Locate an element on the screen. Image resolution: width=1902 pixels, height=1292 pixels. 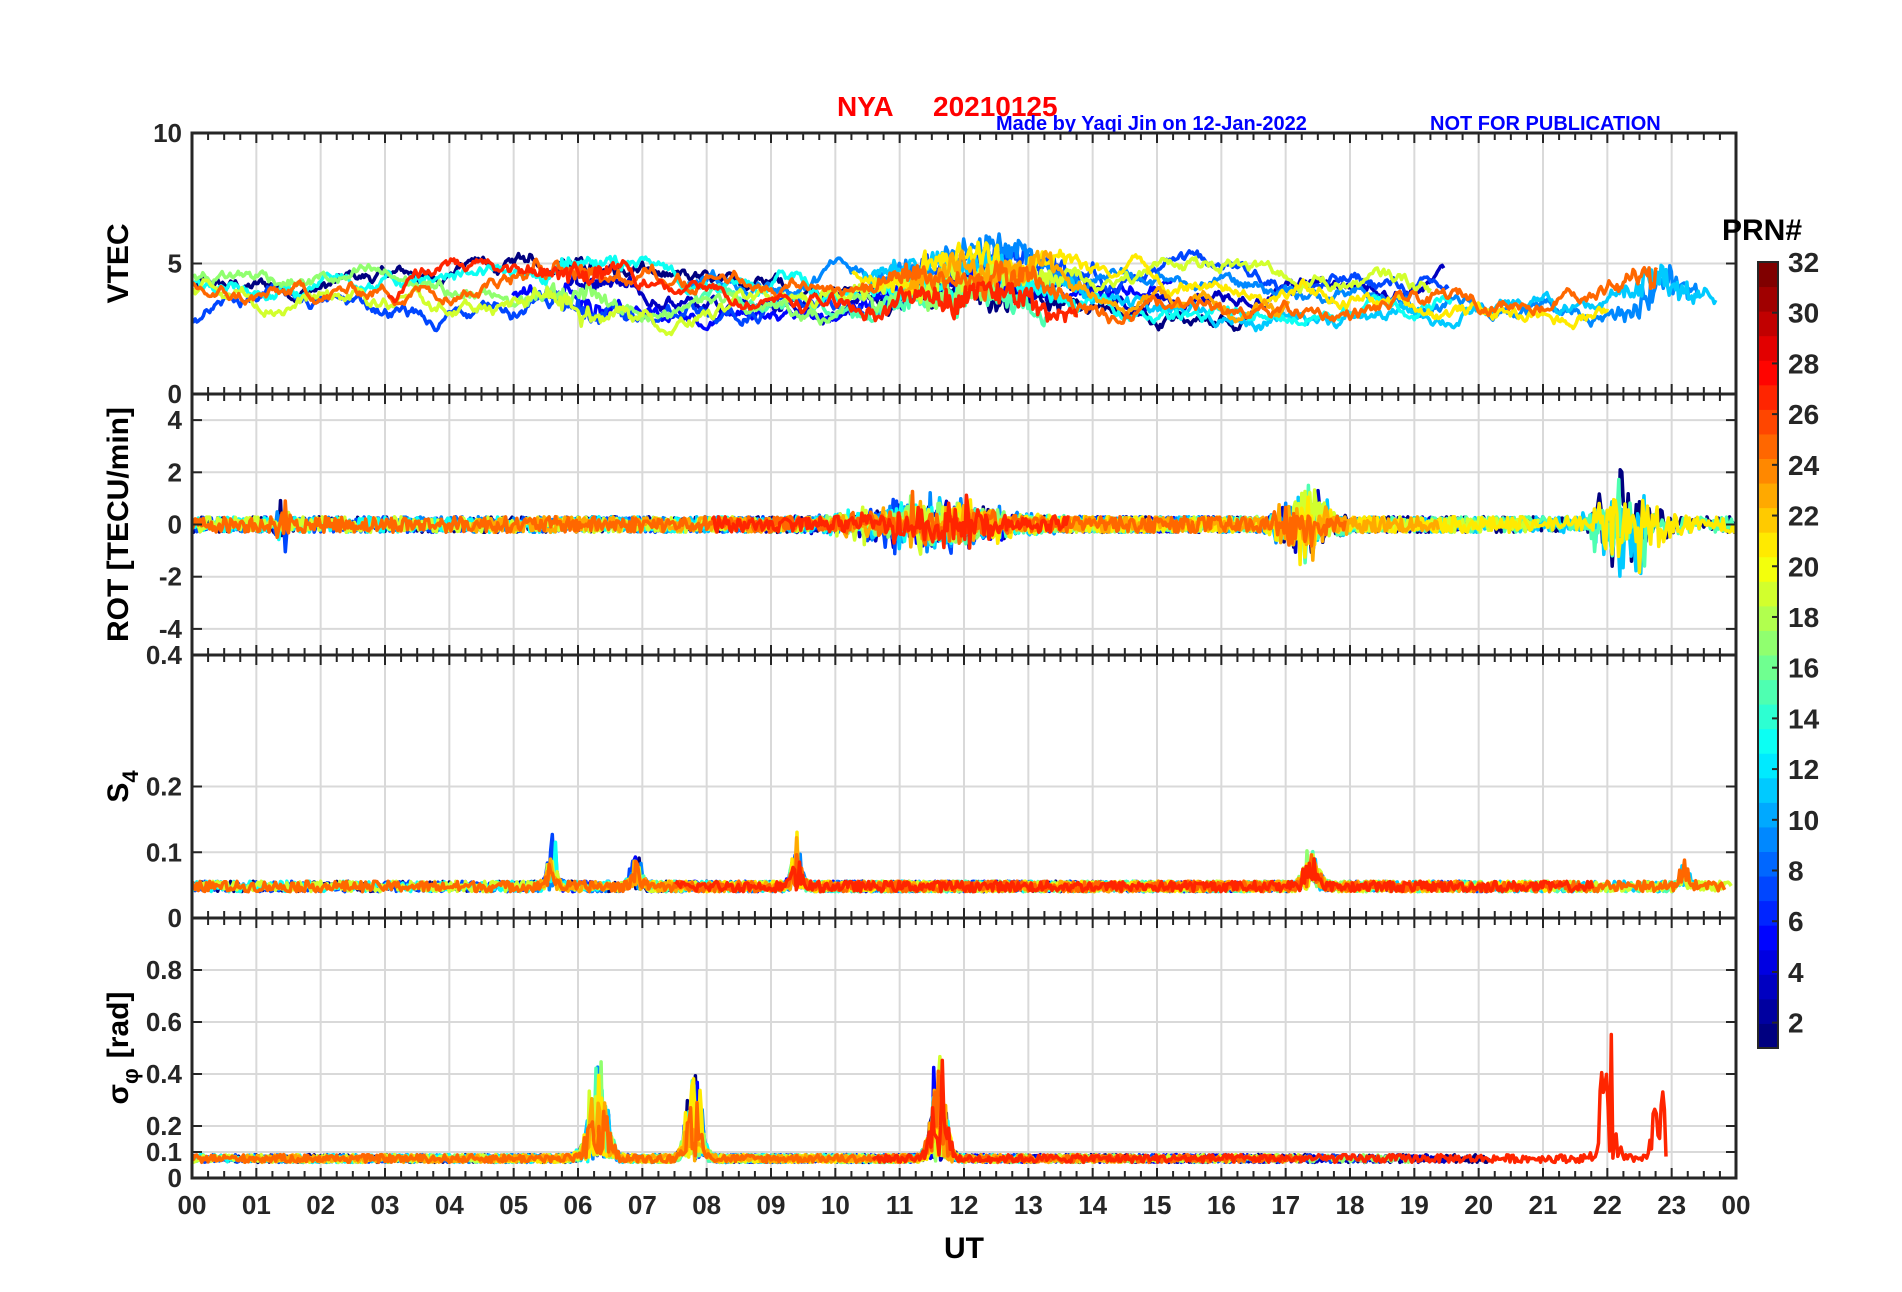
y-tick-label: 0.6 is located at coordinates (164, 1022).